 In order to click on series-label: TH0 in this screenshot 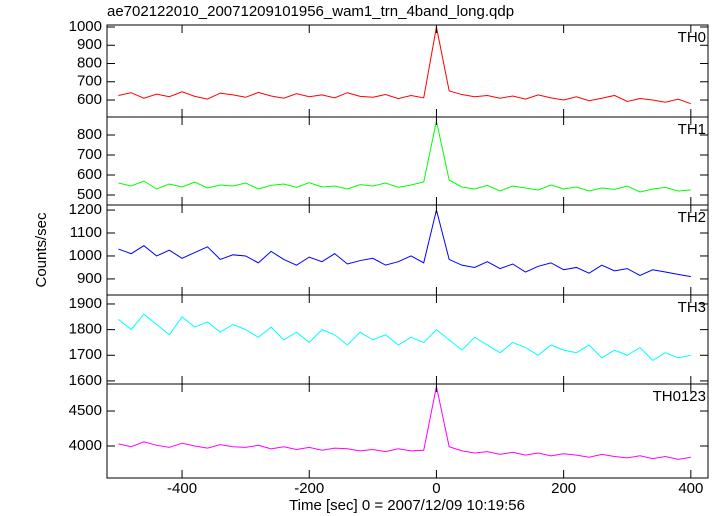, I will do `click(692, 37)`.